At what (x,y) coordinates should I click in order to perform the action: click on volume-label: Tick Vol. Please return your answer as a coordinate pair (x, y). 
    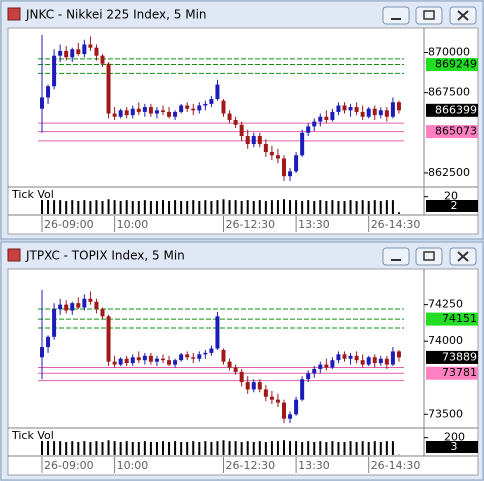
    Looking at the image, I should click on (32, 435).